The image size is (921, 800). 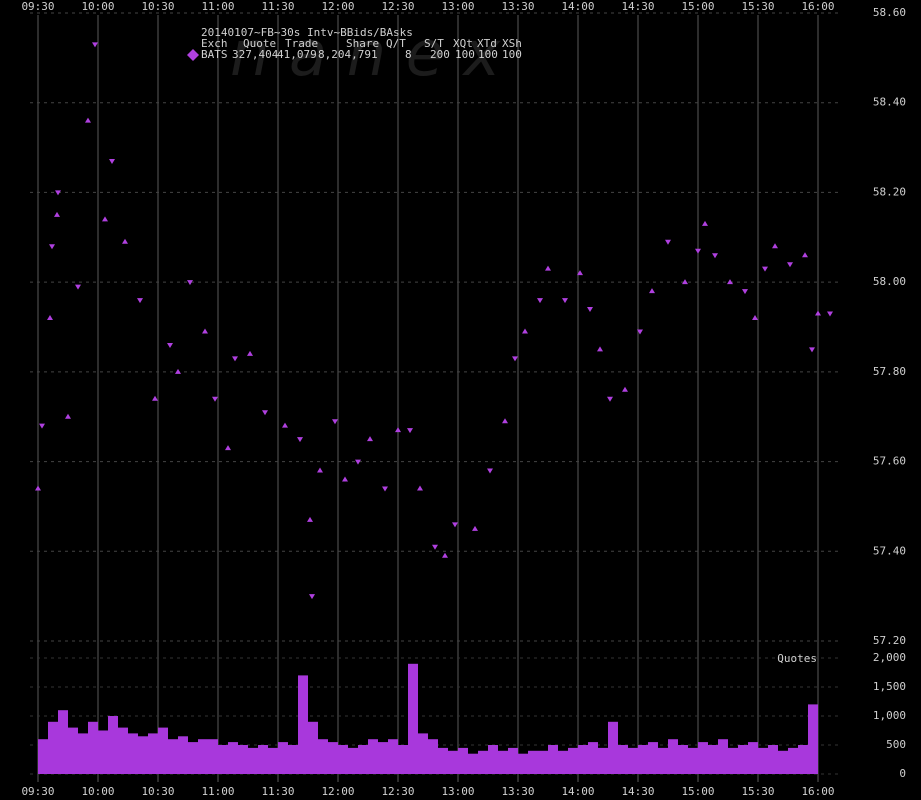 I want to click on y-tick-label: 500, so click(x=896, y=744).